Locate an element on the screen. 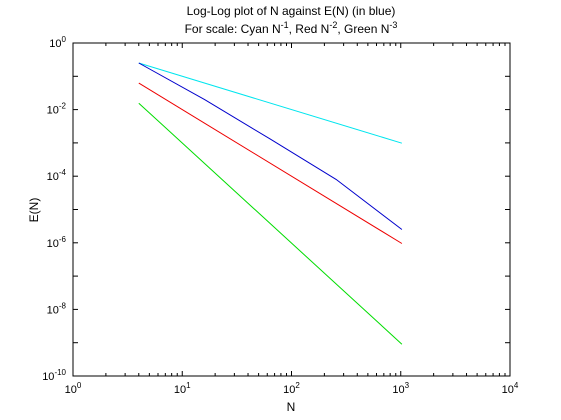 This screenshot has height=420, width=561. y-tick-label: 10⁰ is located at coordinates (57, 42).